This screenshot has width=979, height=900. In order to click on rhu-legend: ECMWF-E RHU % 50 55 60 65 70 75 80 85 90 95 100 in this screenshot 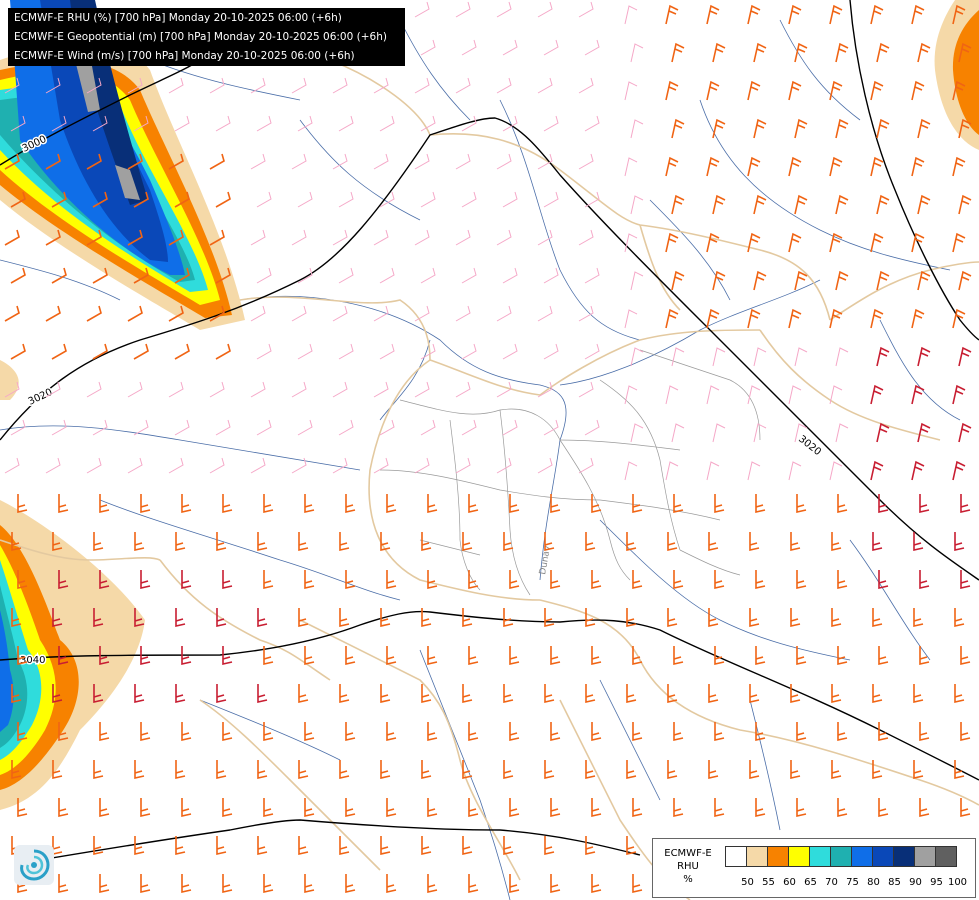, I will do `click(814, 868)`.